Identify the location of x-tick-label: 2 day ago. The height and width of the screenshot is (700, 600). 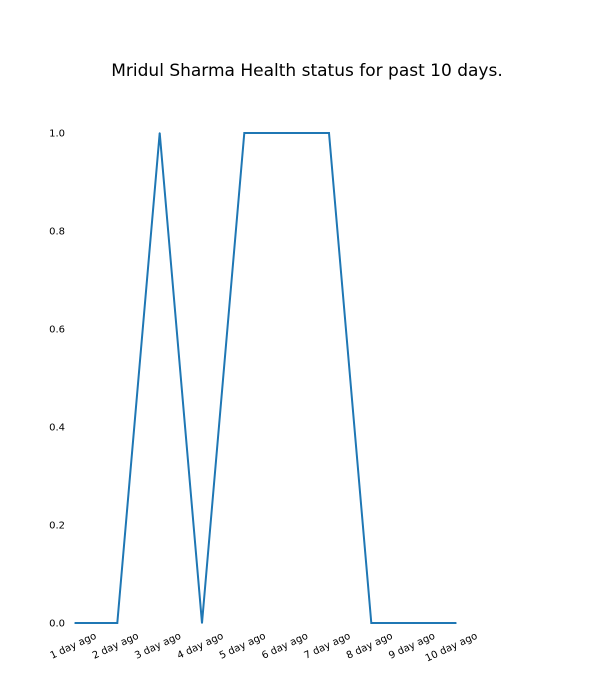
(116, 646).